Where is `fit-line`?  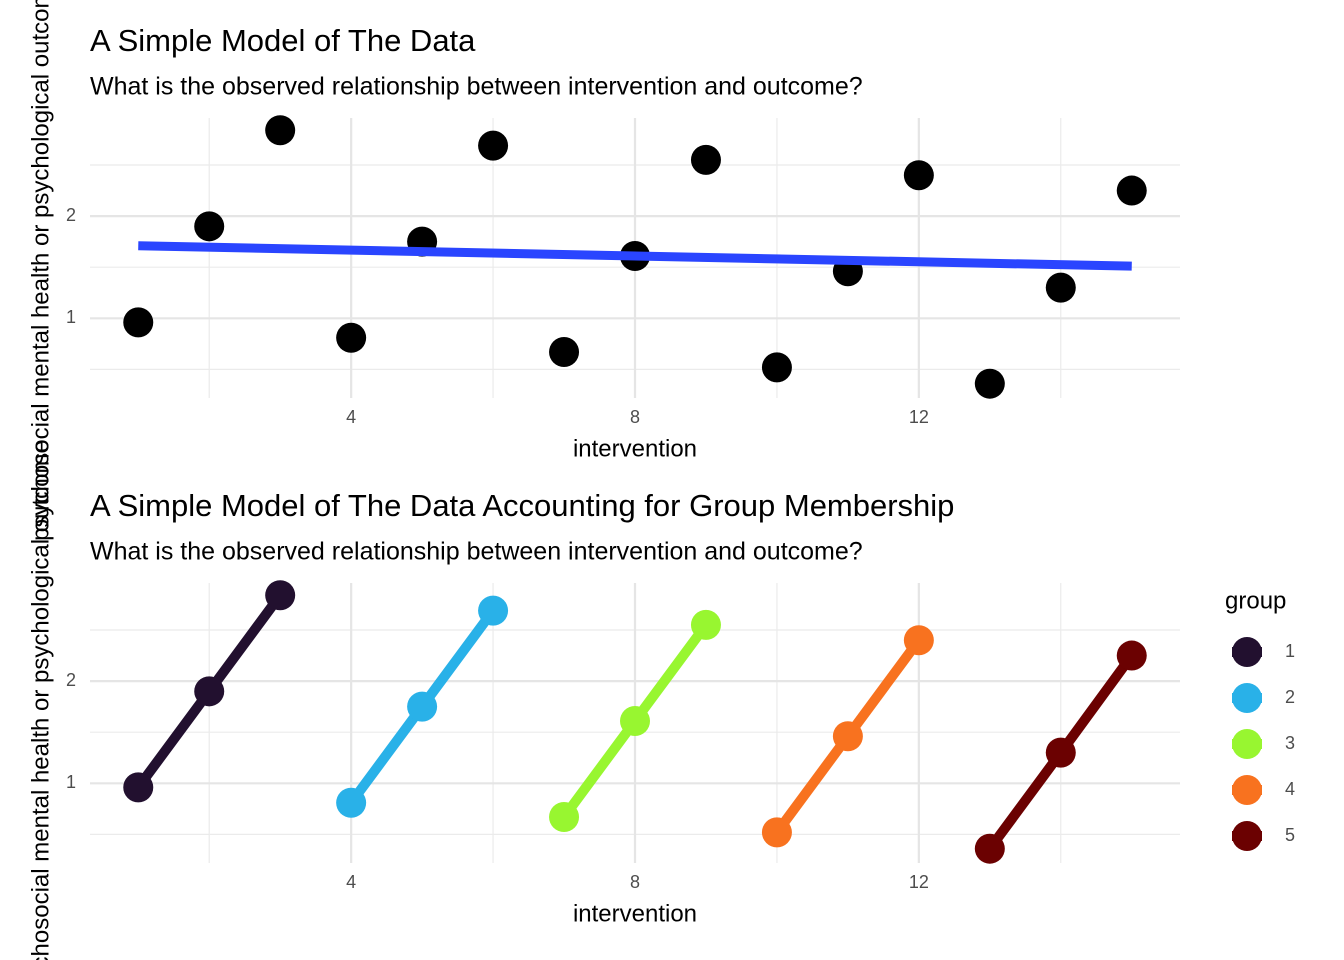
fit-line is located at coordinates (635, 256).